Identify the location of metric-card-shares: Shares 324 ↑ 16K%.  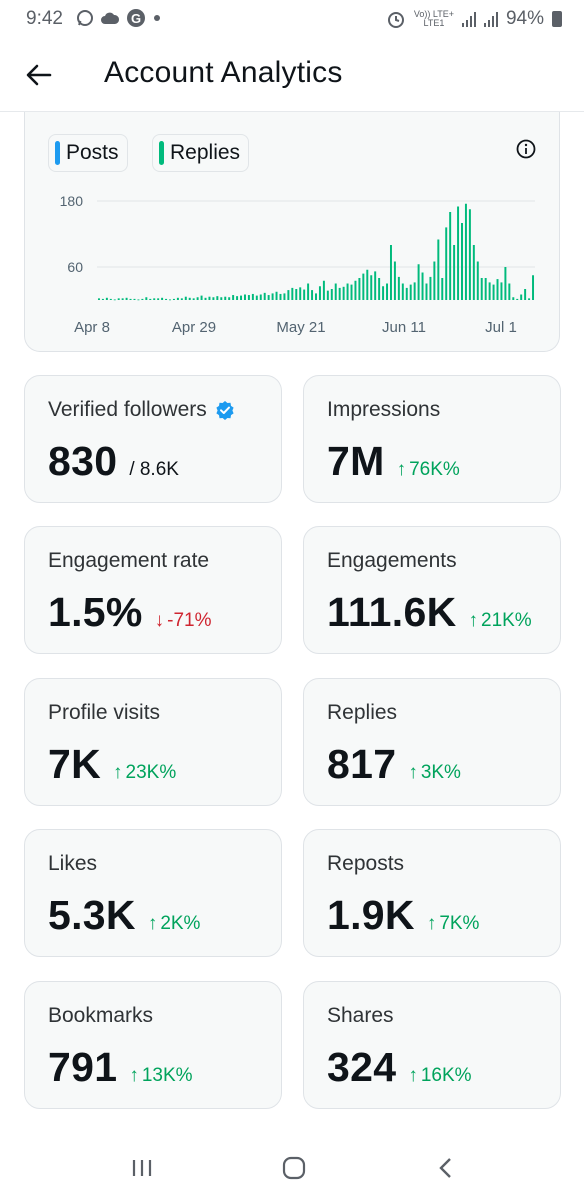
(432, 1045).